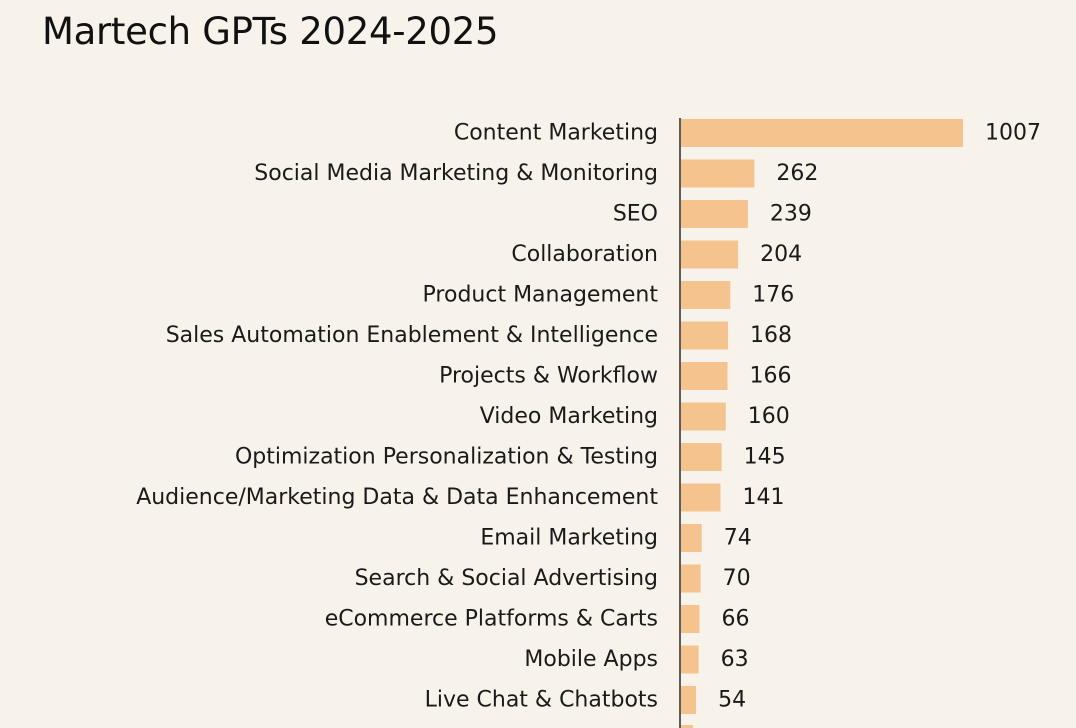  What do you see at coordinates (491, 619) in the screenshot?
I see `category-label: eCommerce Platforms & Carts` at bounding box center [491, 619].